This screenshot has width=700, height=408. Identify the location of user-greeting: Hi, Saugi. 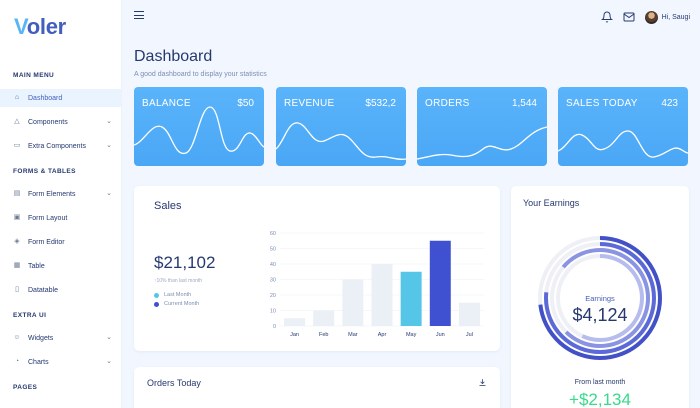
(675, 17).